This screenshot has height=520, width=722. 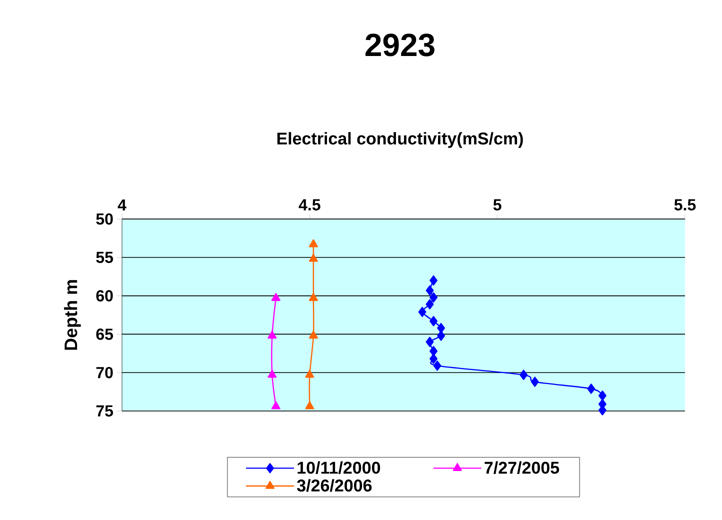 I want to click on x-tick-label: 4, so click(x=122, y=204).